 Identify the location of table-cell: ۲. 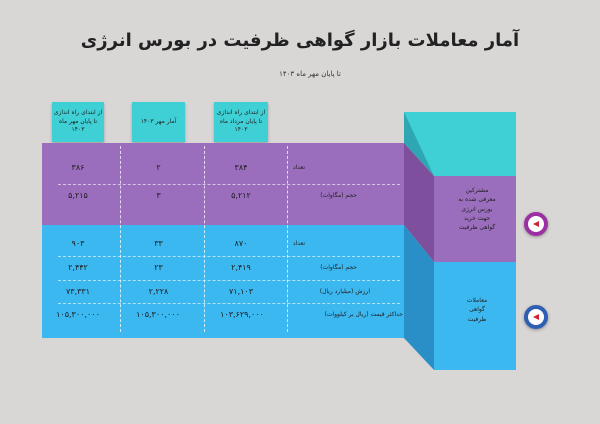
(158, 167).